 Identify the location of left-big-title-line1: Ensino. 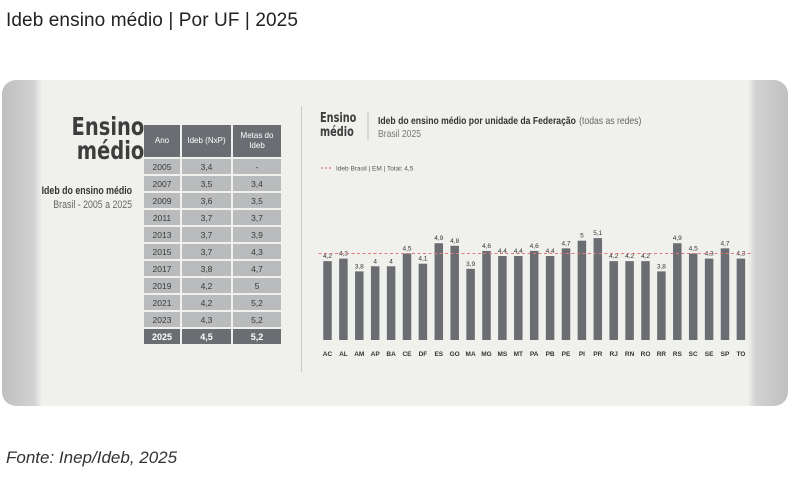
(107, 126).